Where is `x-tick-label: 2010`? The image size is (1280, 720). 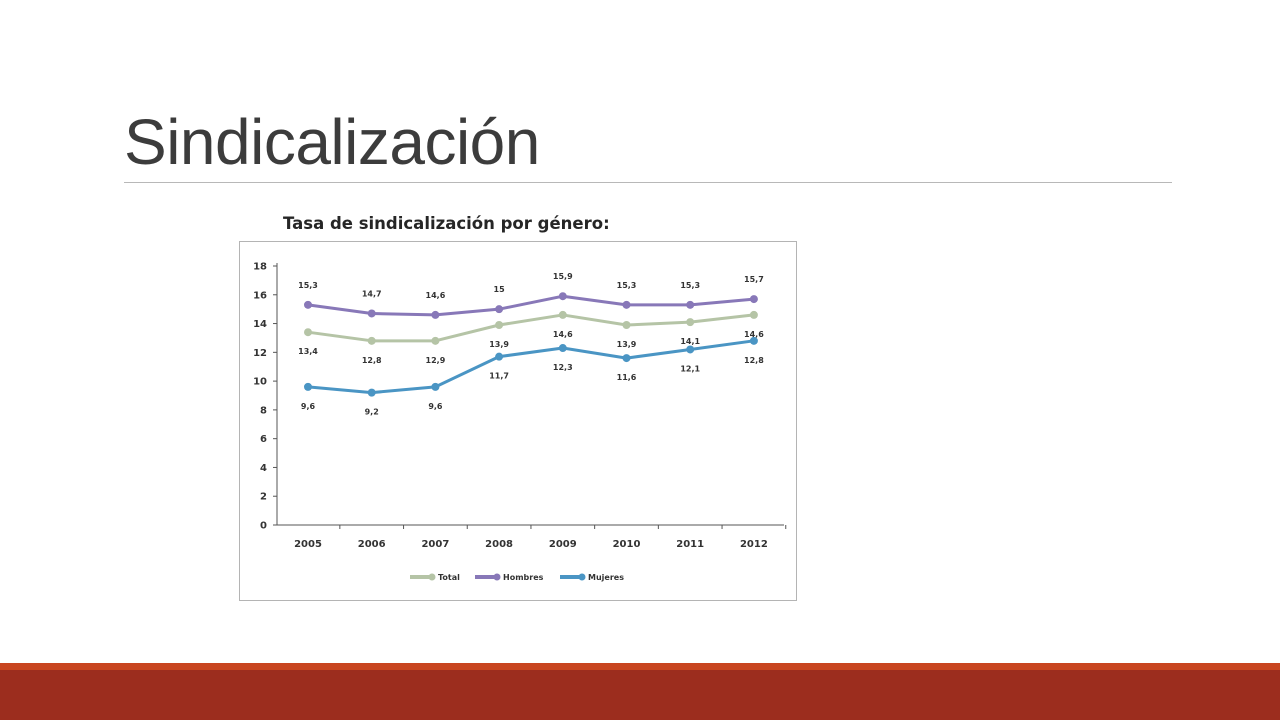
x-tick-label: 2010 is located at coordinates (627, 544).